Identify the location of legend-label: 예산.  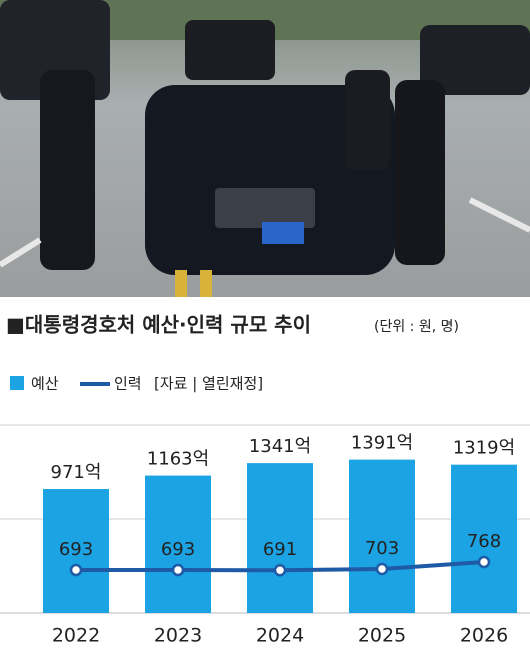
(45, 384).